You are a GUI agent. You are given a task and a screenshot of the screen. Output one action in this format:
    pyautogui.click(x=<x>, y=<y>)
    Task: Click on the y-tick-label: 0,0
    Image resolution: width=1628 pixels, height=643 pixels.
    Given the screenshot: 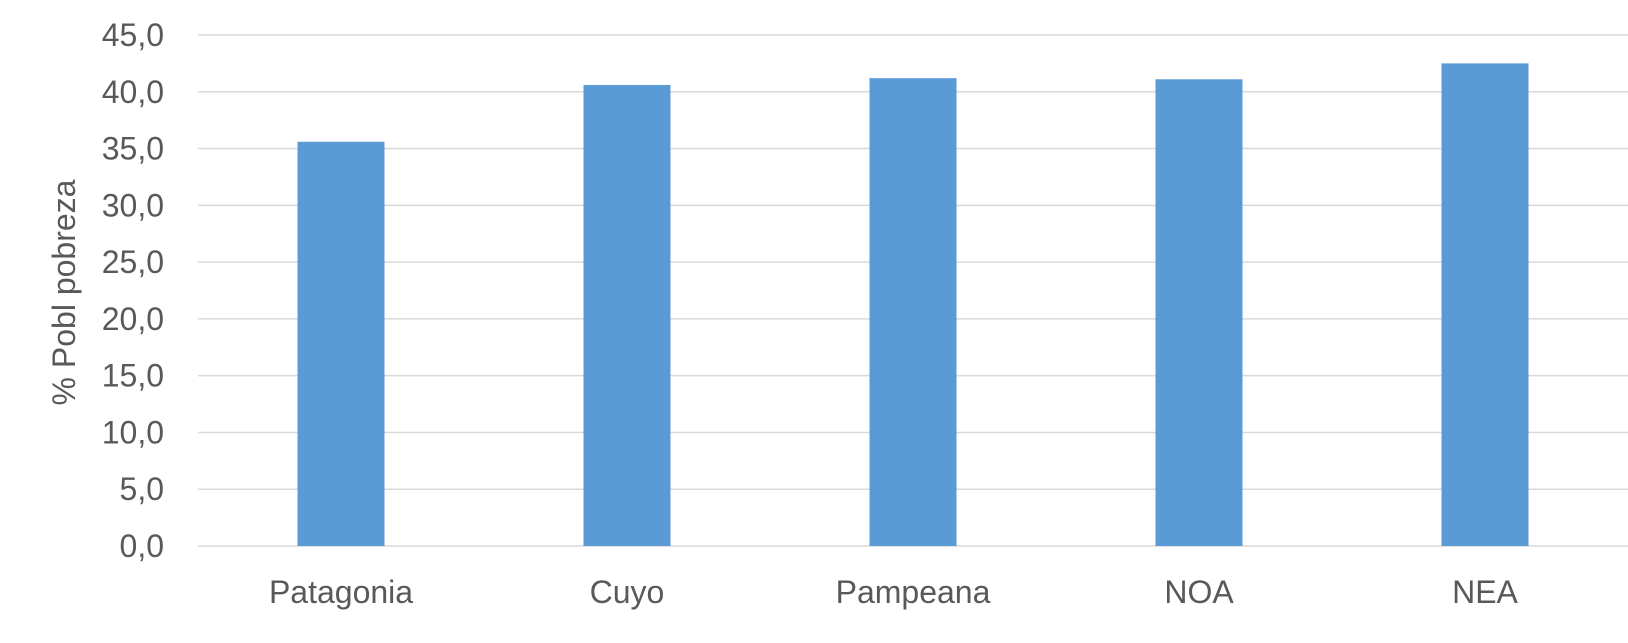 What is the action you would take?
    pyautogui.click(x=142, y=546)
    